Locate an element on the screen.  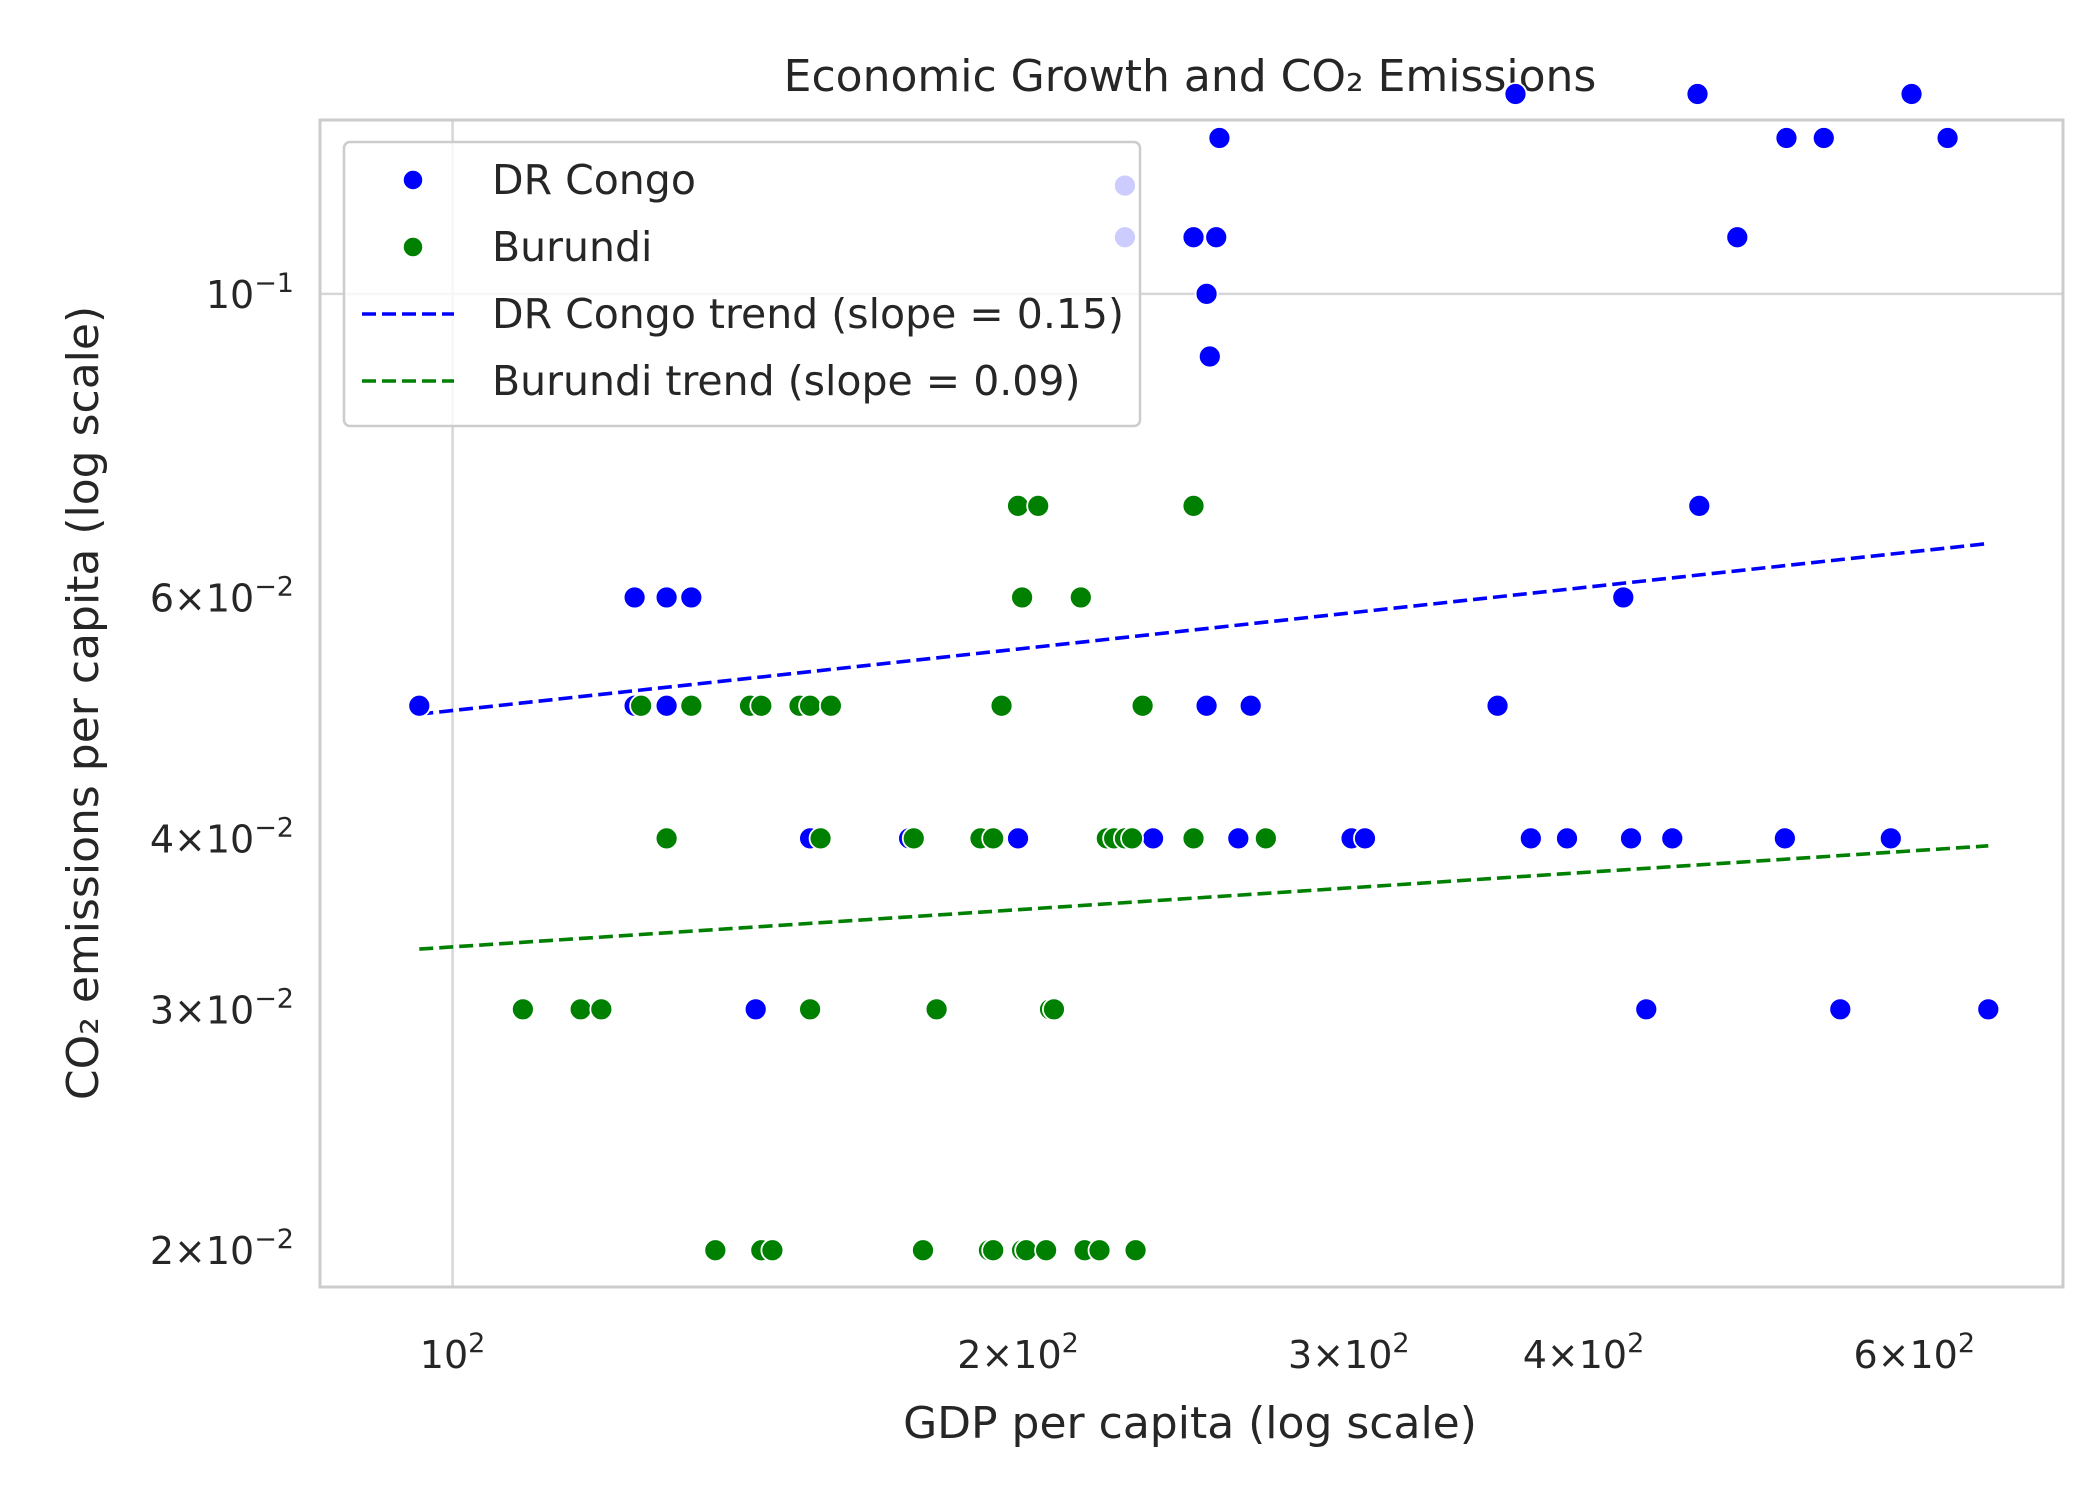
y-tick-label: 3×10⁻² is located at coordinates (222, 1007).